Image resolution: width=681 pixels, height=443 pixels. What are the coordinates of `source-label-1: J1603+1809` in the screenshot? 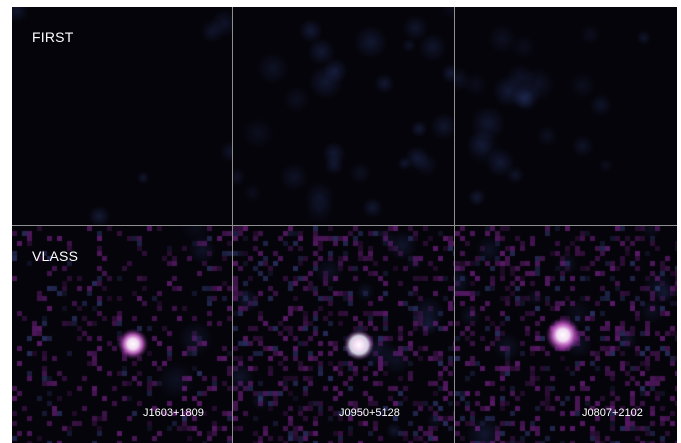 It's located at (173, 413).